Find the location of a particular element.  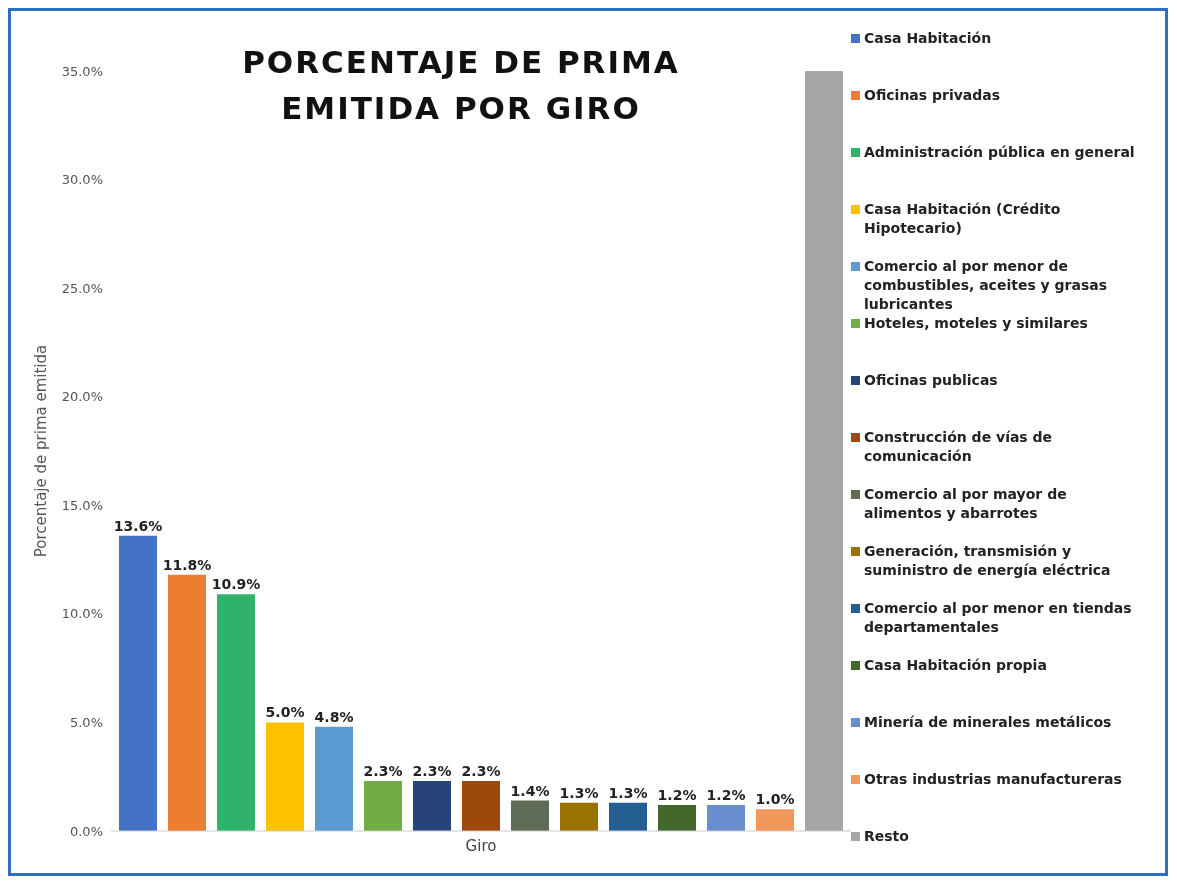

data-label: 11.8% is located at coordinates (187, 564).